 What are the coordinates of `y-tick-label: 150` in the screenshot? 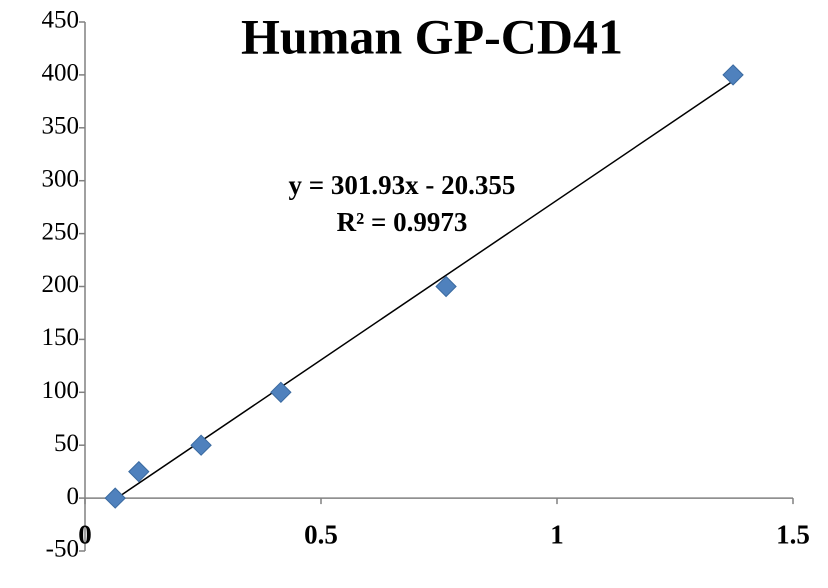 It's located at (61, 337).